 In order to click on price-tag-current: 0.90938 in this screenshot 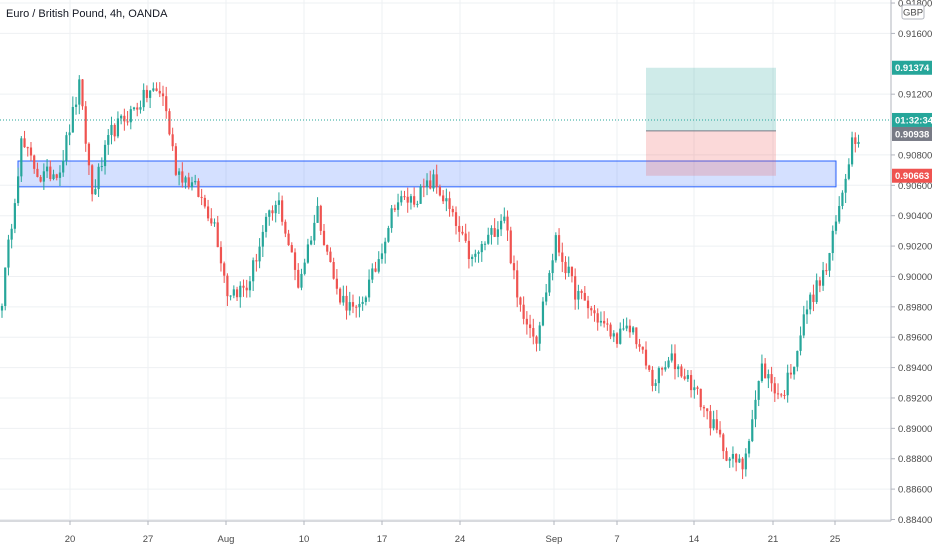, I will do `click(912, 133)`.